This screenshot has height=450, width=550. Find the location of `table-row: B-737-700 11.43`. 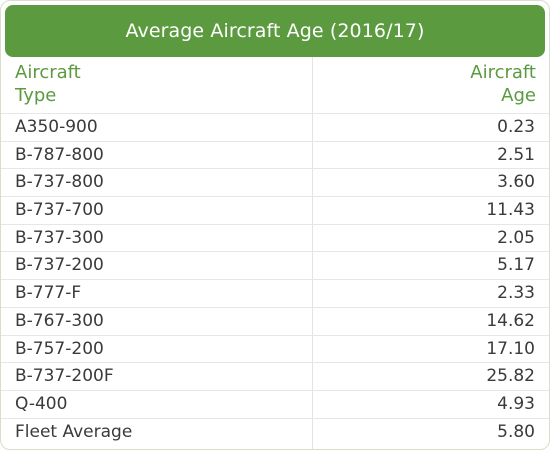

table-row: B-737-700 11.43 is located at coordinates (275, 210).